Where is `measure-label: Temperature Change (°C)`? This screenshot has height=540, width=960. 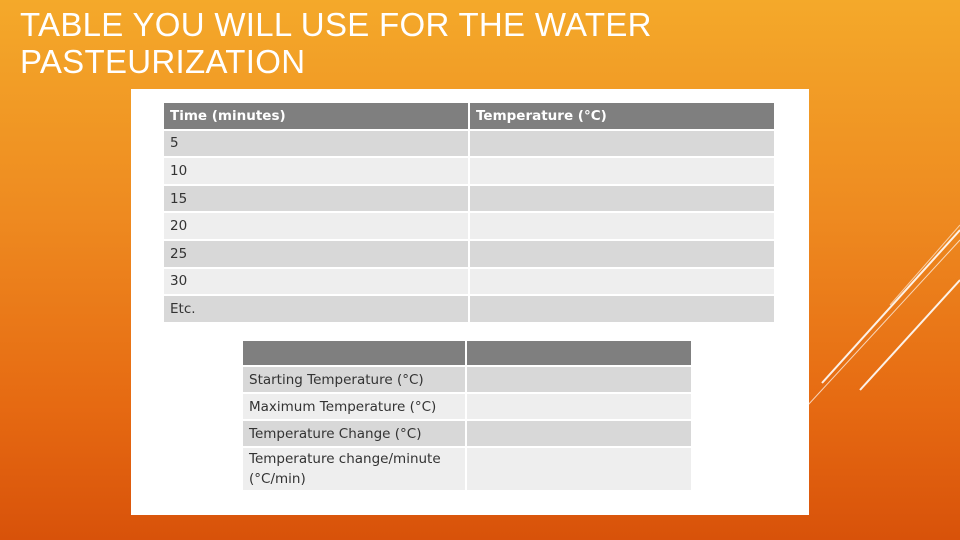
measure-label: Temperature Change (°C) is located at coordinates (354, 433).